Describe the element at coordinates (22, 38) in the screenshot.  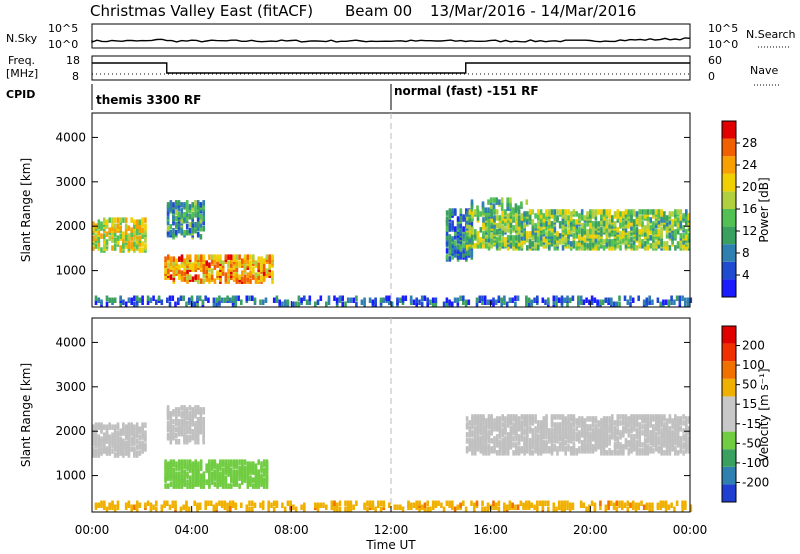
I see `nsky-label: N.Sky` at that location.